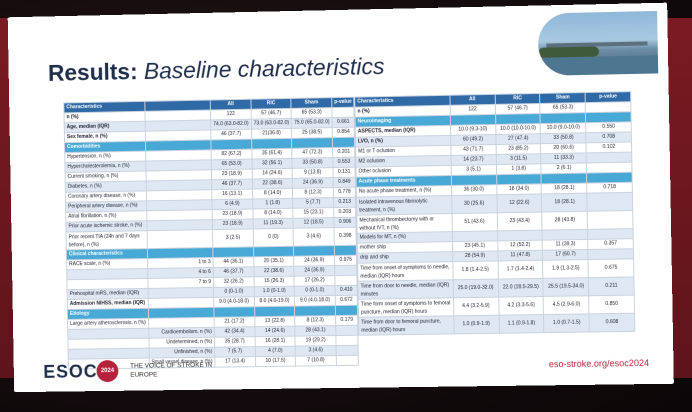 The image size is (692, 412). I want to click on table-cell: 1.8 (1.4-2.5), so click(475, 270).